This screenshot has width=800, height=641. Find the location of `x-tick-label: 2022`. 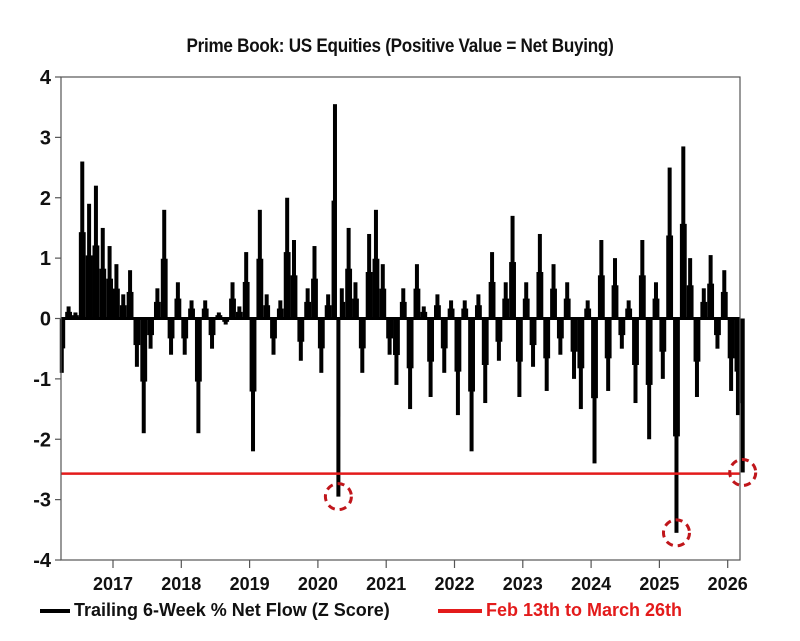

x-tick-label: 2022 is located at coordinates (454, 584).